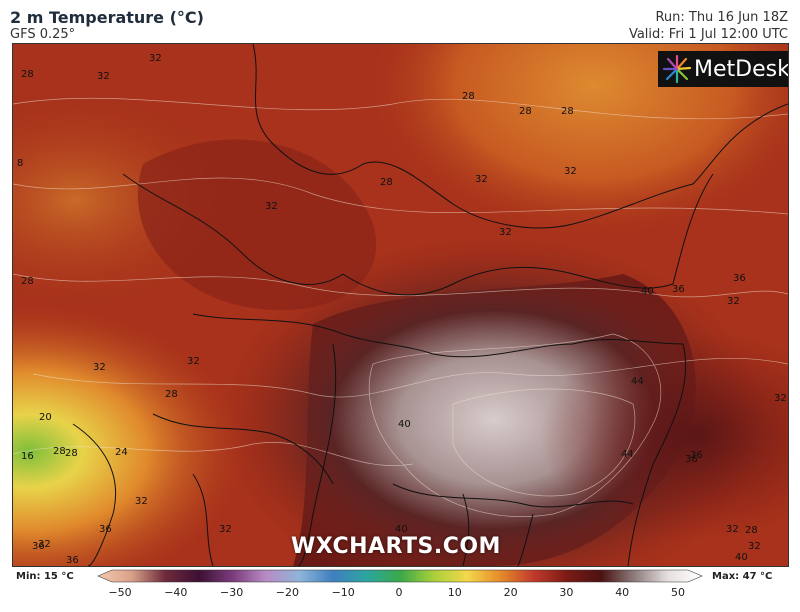  What do you see at coordinates (27, 456) in the screenshot?
I see `contour-label: 16` at bounding box center [27, 456].